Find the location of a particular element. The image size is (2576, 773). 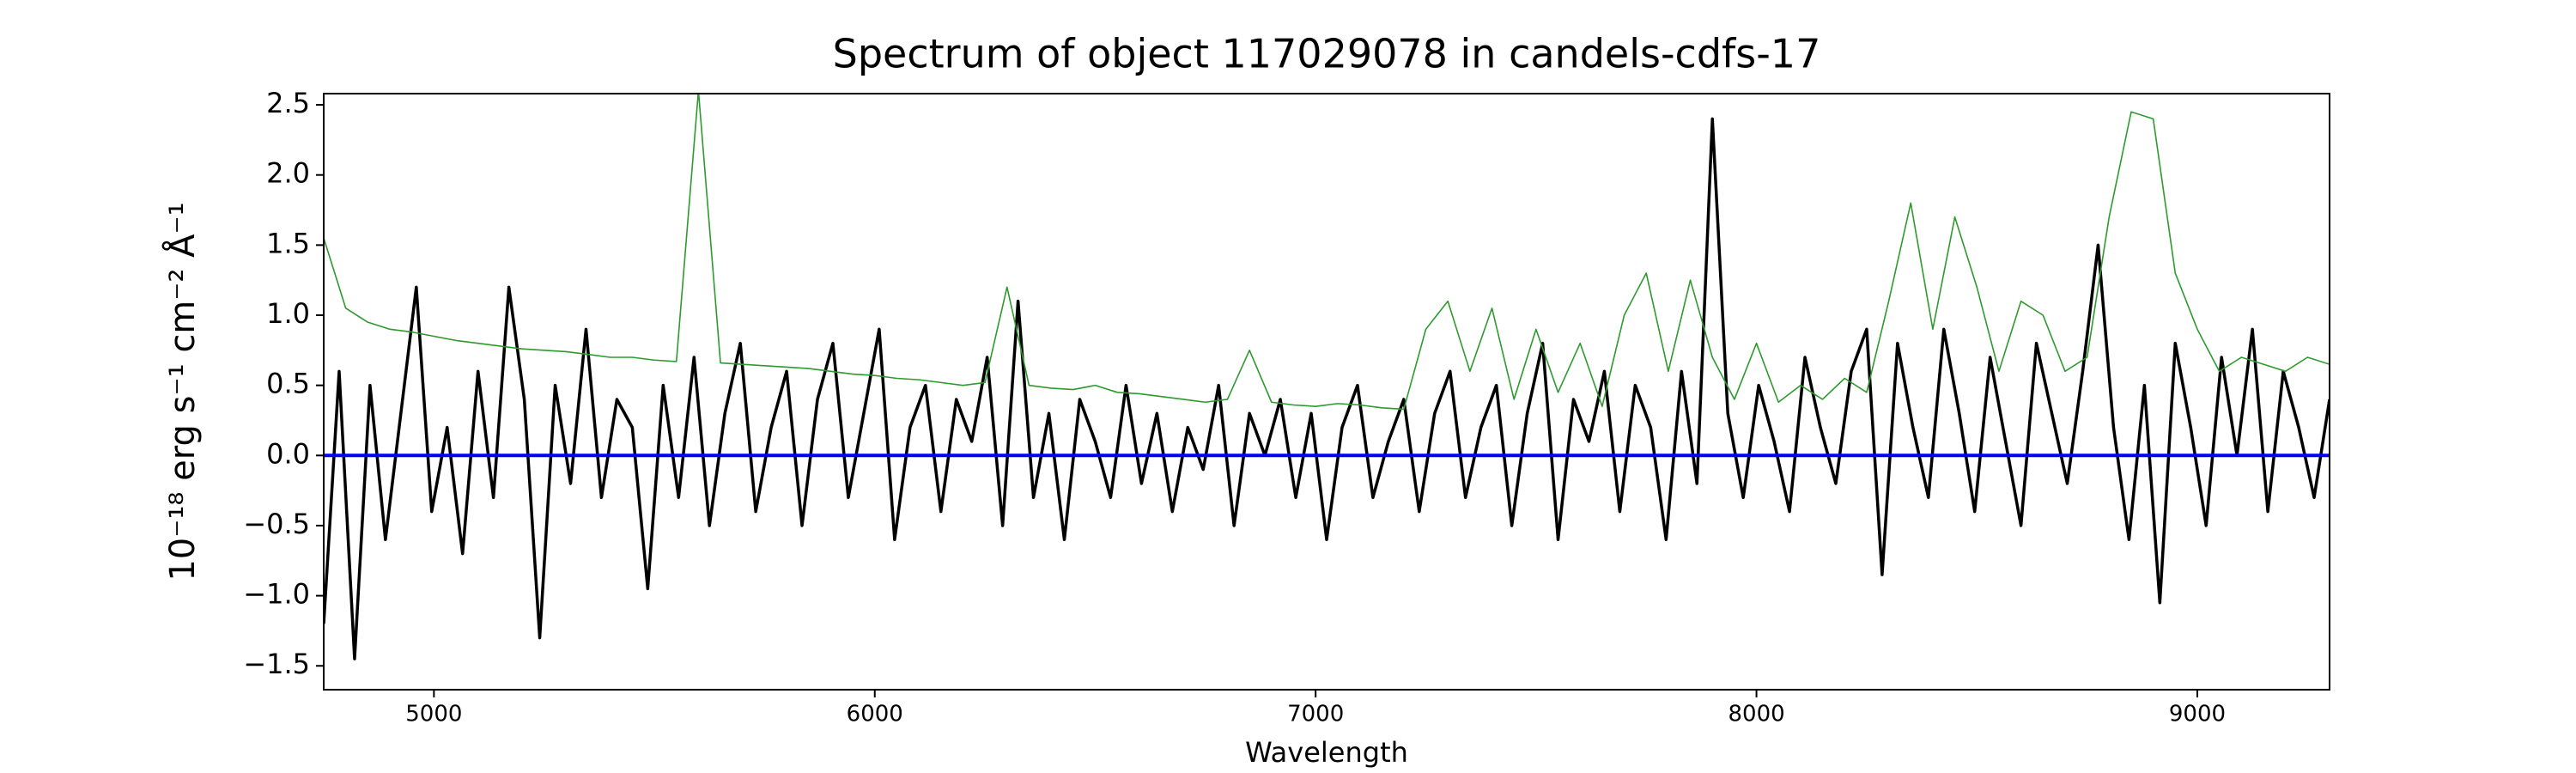

y-tick-label: 0.5 is located at coordinates (288, 384).